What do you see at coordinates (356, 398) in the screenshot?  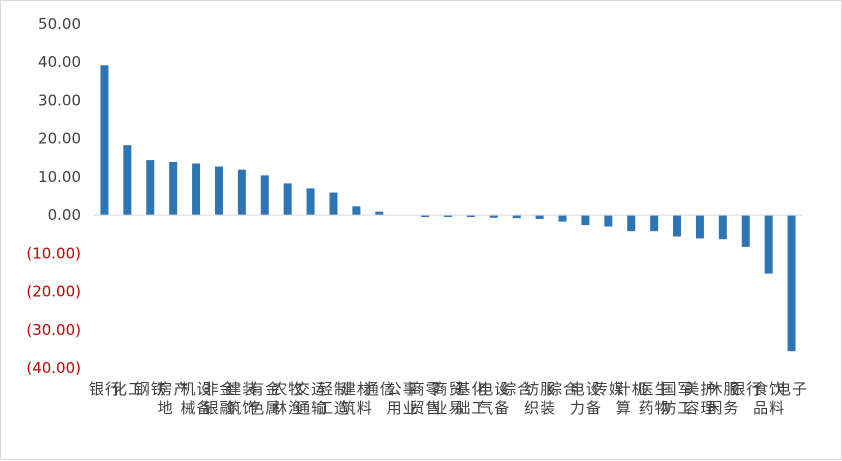 I see `x-category-label: 建筑材料` at bounding box center [356, 398].